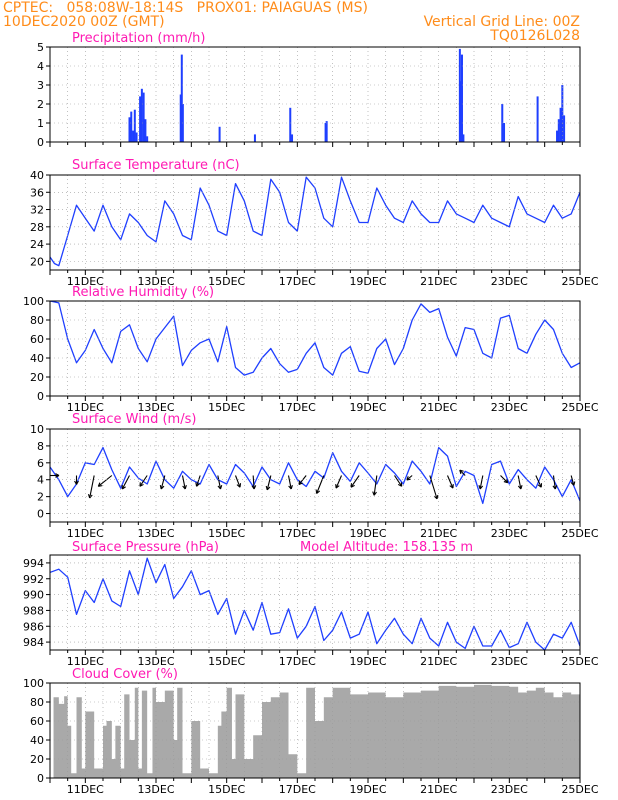  I want to click on y-tick-label: 8, so click(40, 446).